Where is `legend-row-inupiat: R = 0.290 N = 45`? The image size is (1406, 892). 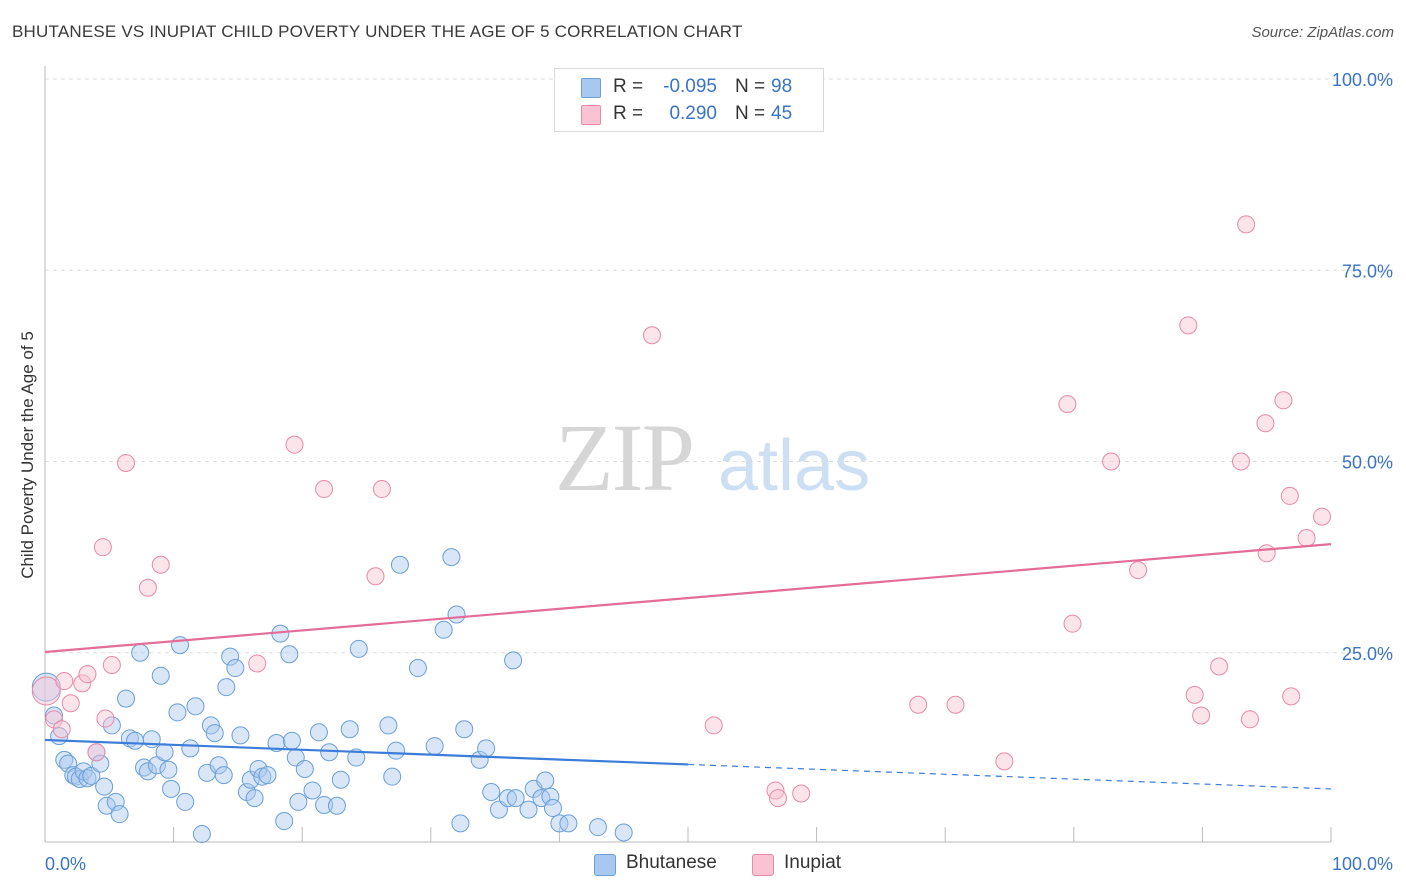
legend-row-inupiat: R = 0.290 N = 45 is located at coordinates (689, 114).